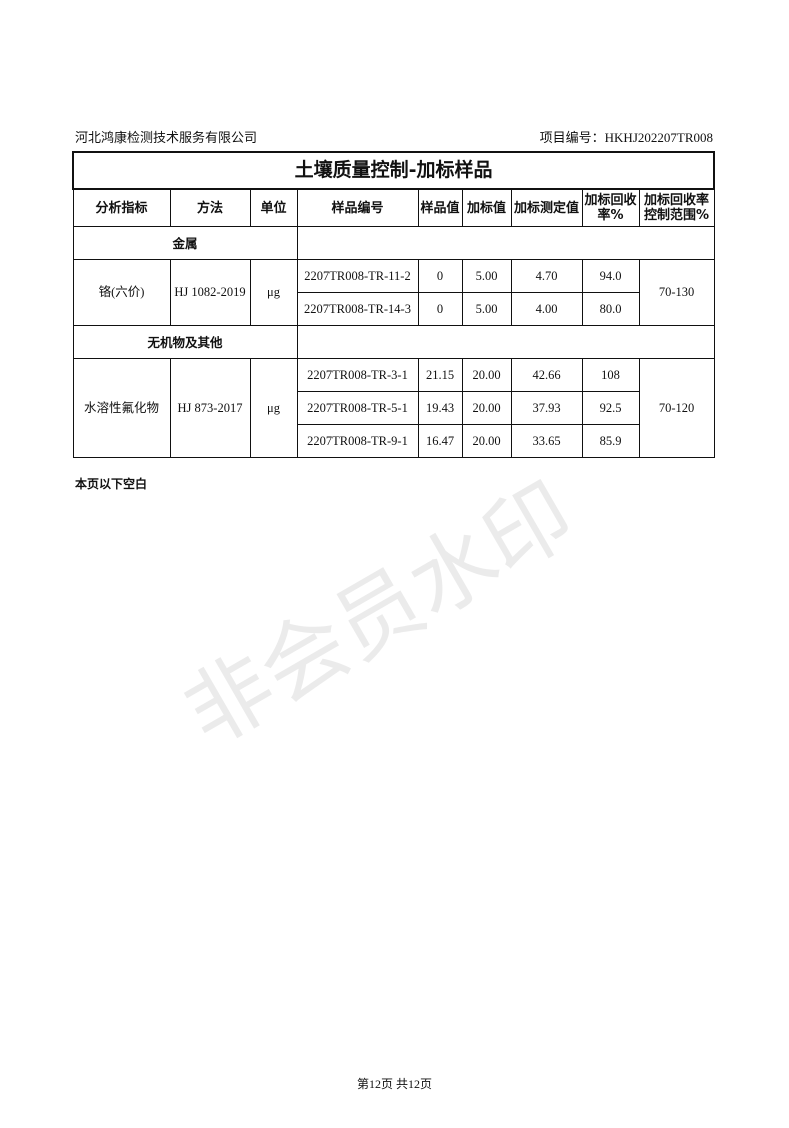  I want to click on category-label: 金属, so click(185, 243).